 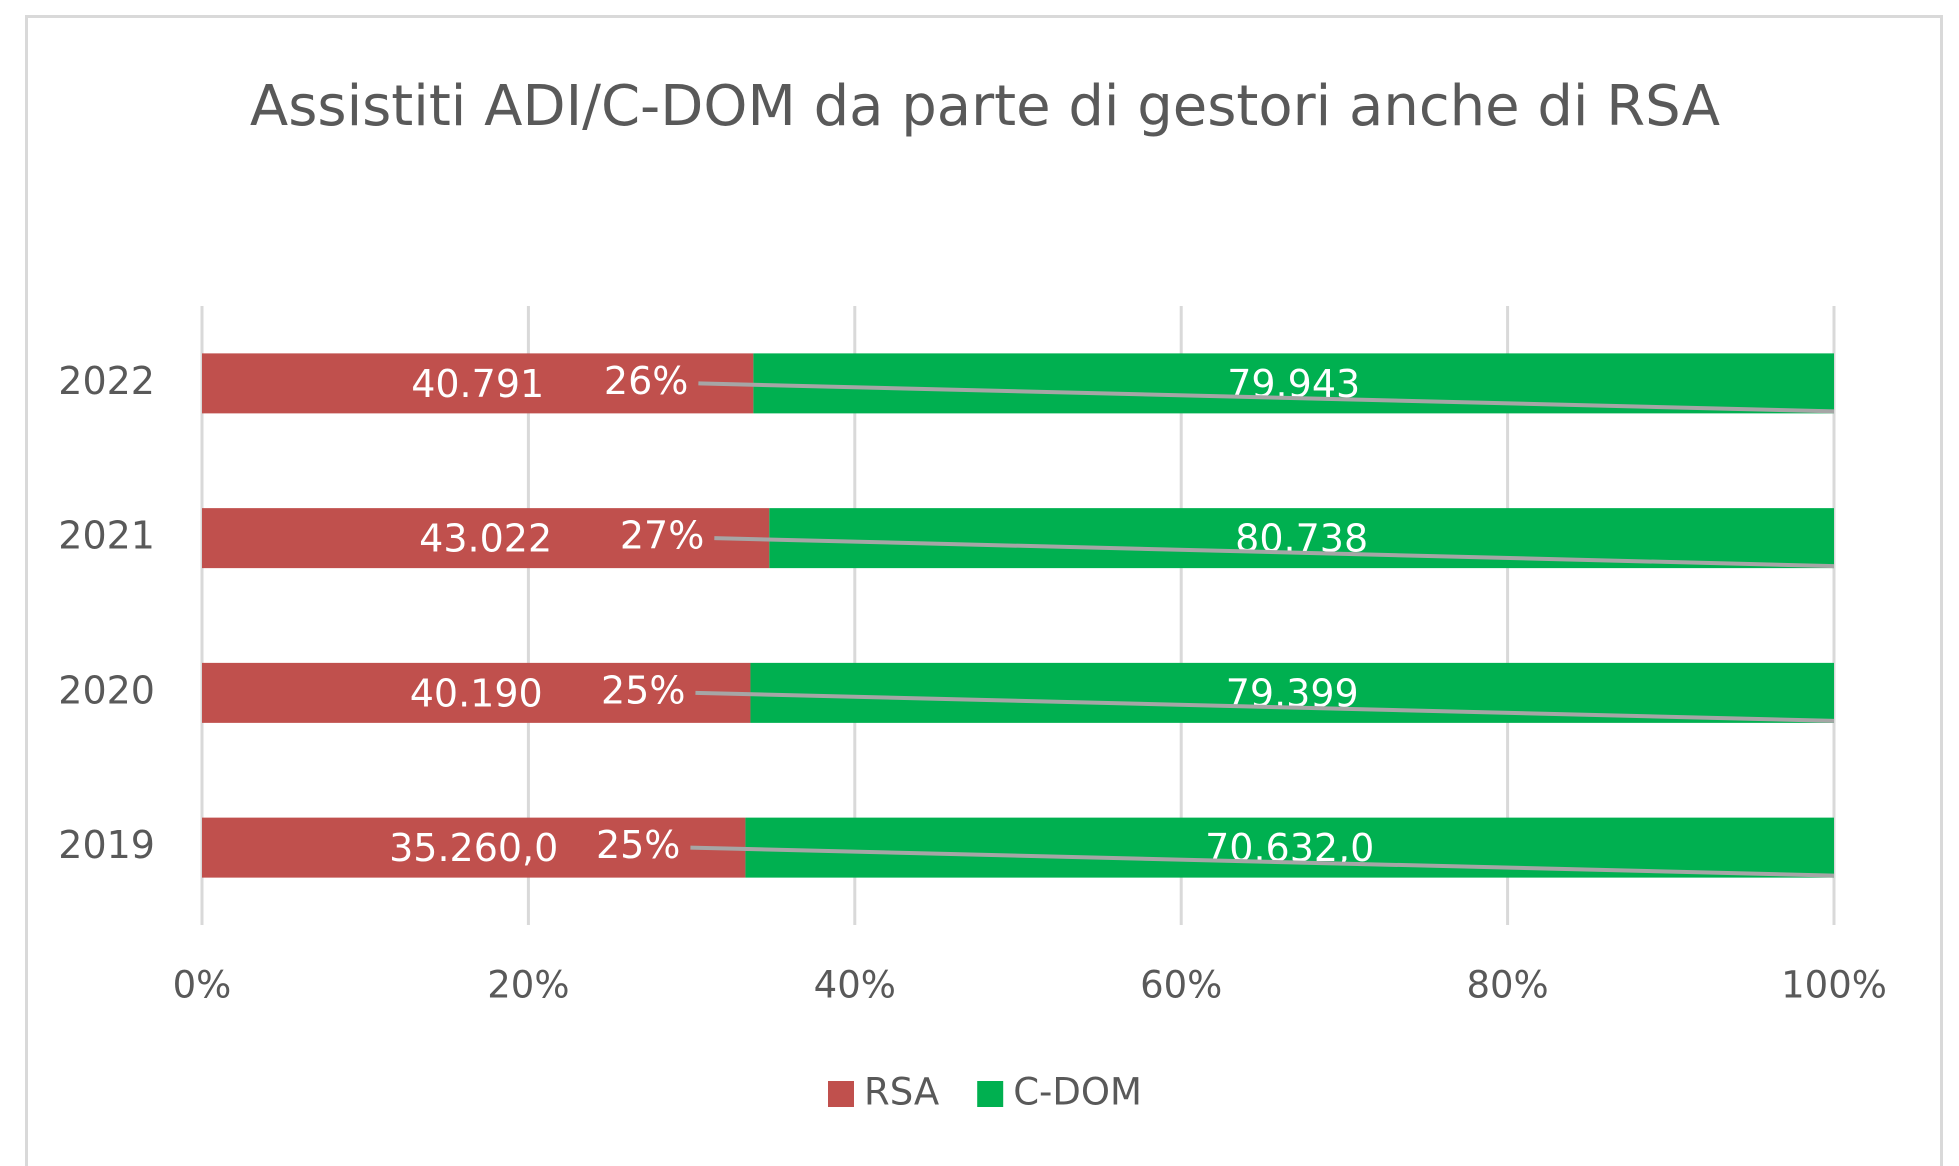 What do you see at coordinates (646, 381) in the screenshot?
I see `percent-label: 26%` at bounding box center [646, 381].